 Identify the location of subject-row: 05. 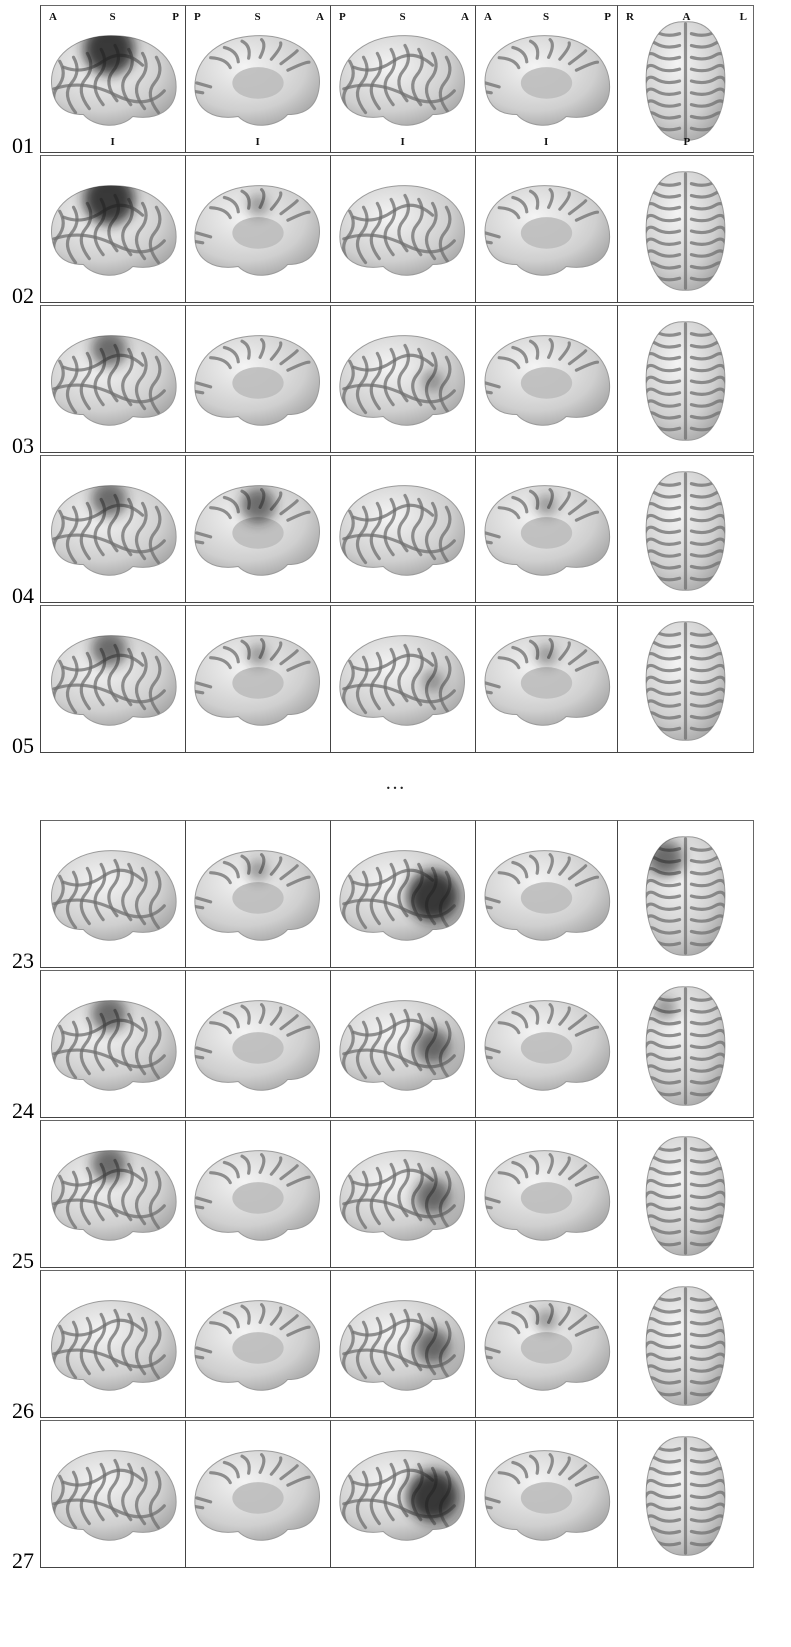
(395, 681).